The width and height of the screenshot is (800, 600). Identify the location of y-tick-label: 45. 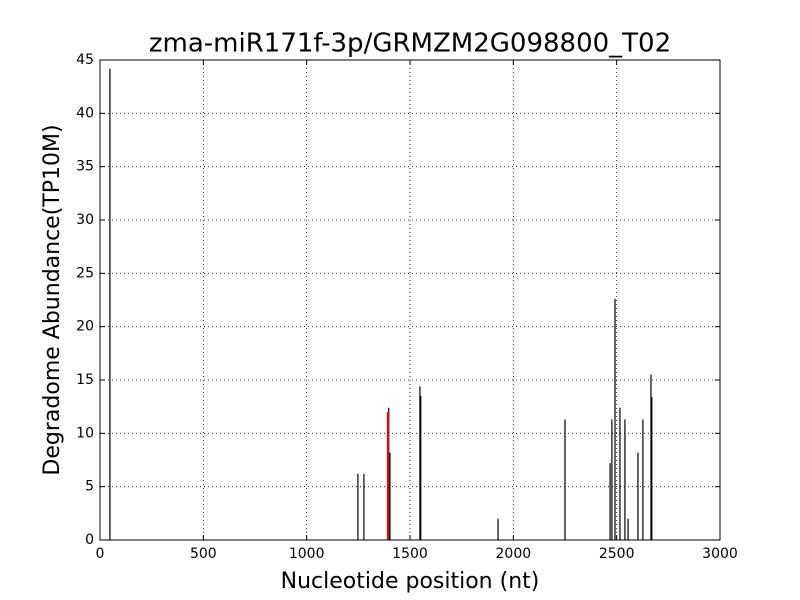
(85, 60).